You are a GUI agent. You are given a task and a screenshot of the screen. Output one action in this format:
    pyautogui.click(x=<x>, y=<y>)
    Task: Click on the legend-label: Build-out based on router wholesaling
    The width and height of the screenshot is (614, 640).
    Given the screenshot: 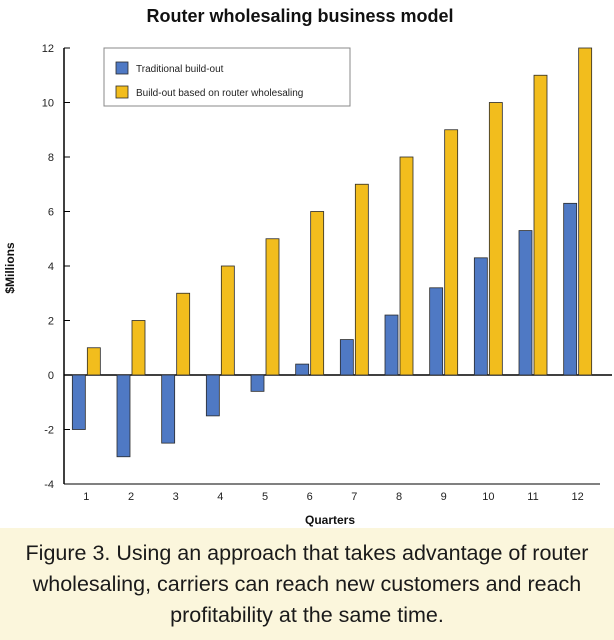 What is the action you would take?
    pyautogui.click(x=219, y=93)
    